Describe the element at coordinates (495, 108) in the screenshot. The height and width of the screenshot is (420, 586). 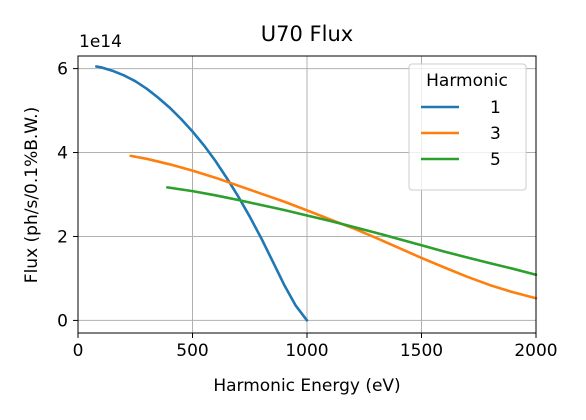
I see `legend-label-harmonic-1: 1` at that location.